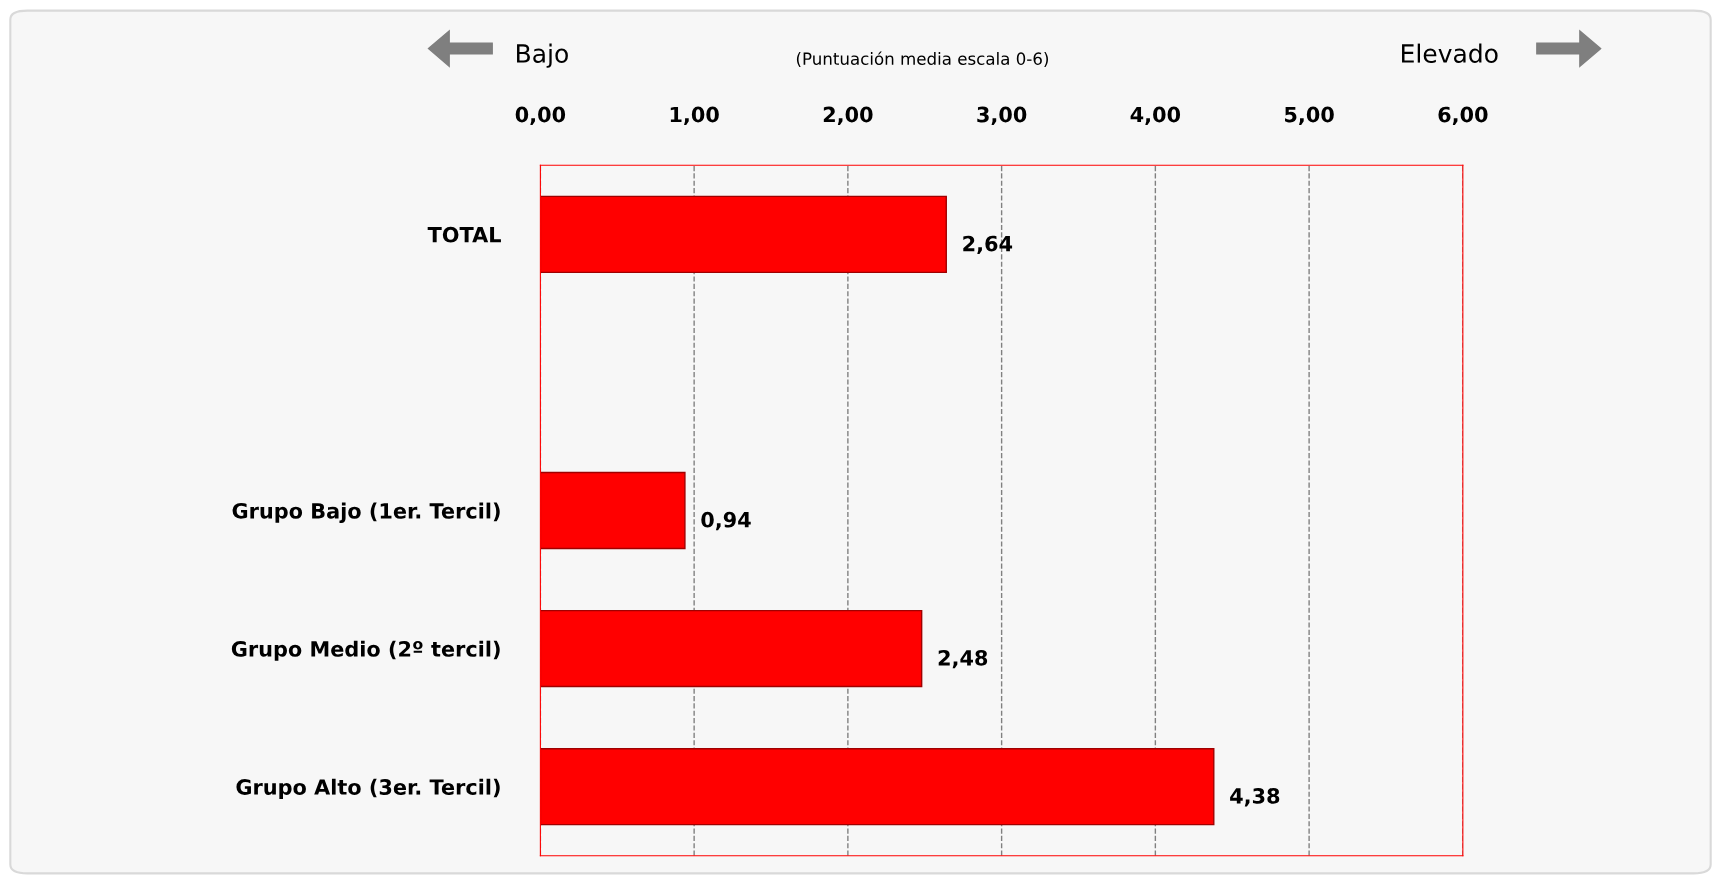 This screenshot has width=1721, height=884. What do you see at coordinates (1155, 116) in the screenshot?
I see `x-tick-label: 4,00` at bounding box center [1155, 116].